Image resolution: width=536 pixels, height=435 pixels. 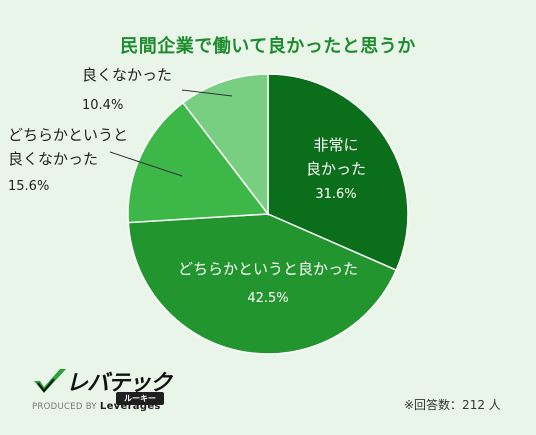 What do you see at coordinates (267, 298) in the screenshot?
I see `slice-value-2: 42.5%` at bounding box center [267, 298].